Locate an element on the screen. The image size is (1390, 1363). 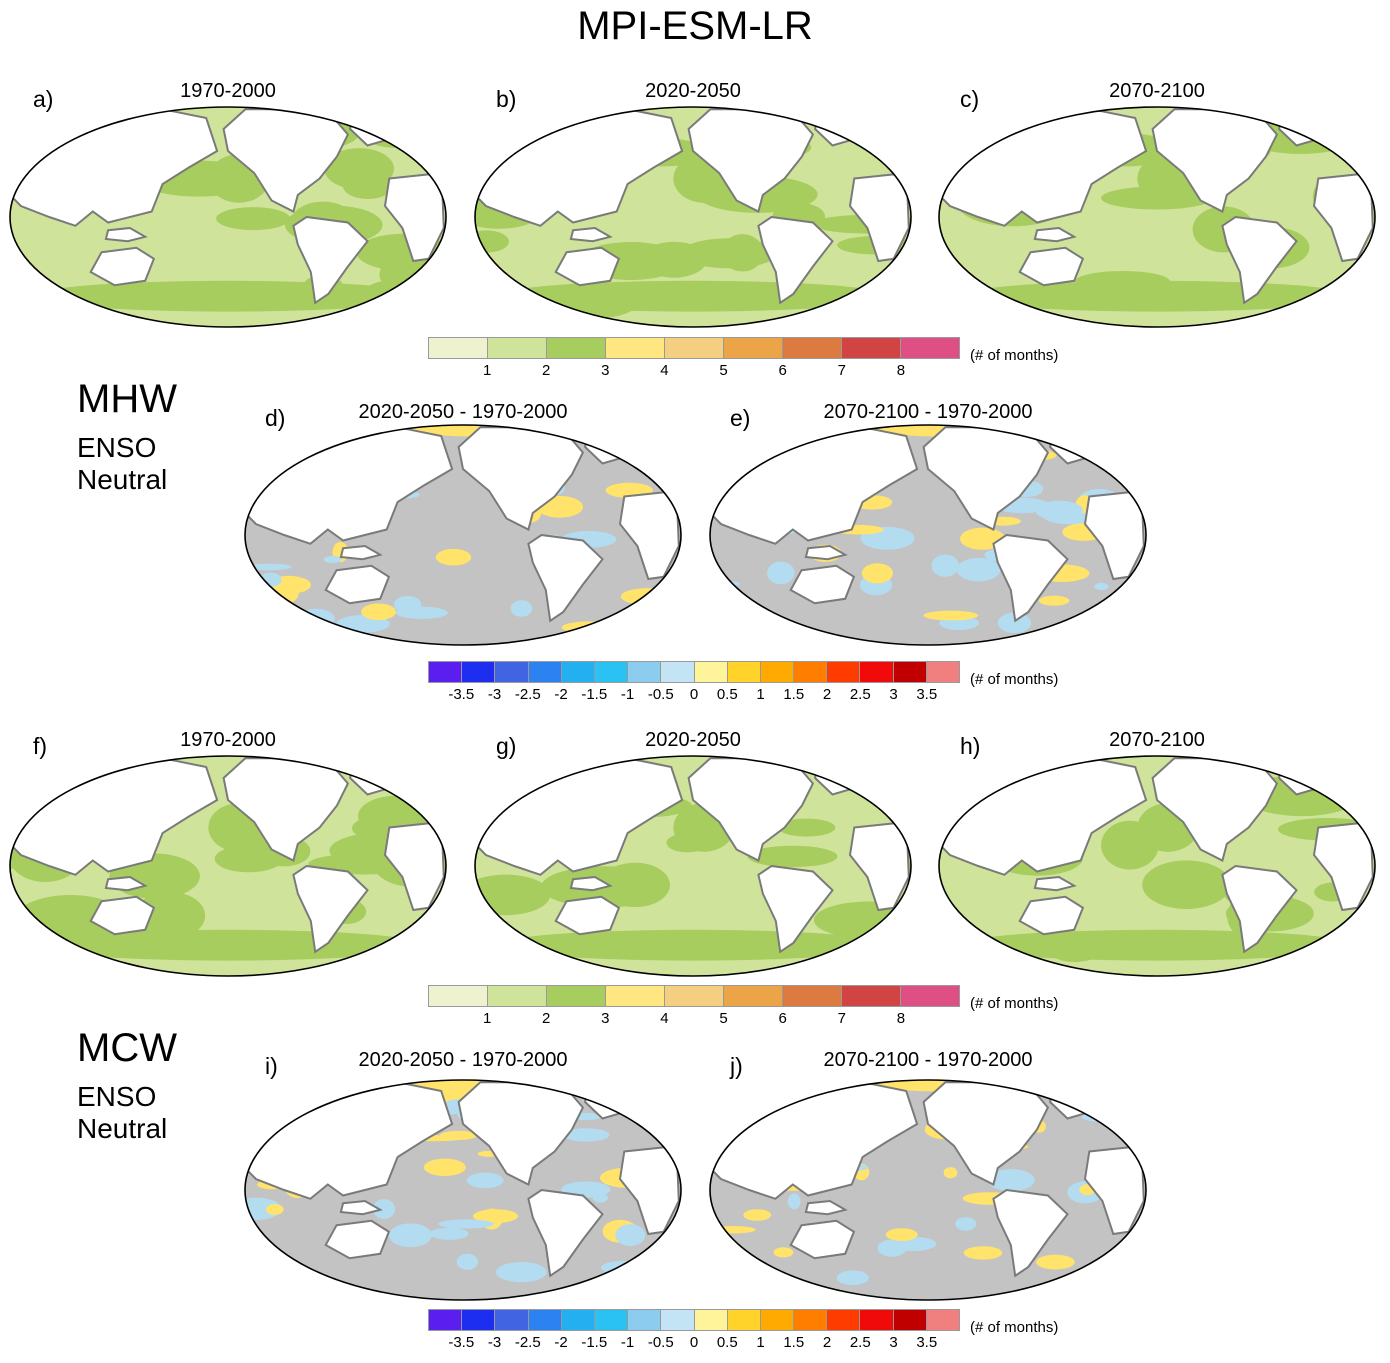
colorbar-tick-label: 5 is located at coordinates (723, 370).